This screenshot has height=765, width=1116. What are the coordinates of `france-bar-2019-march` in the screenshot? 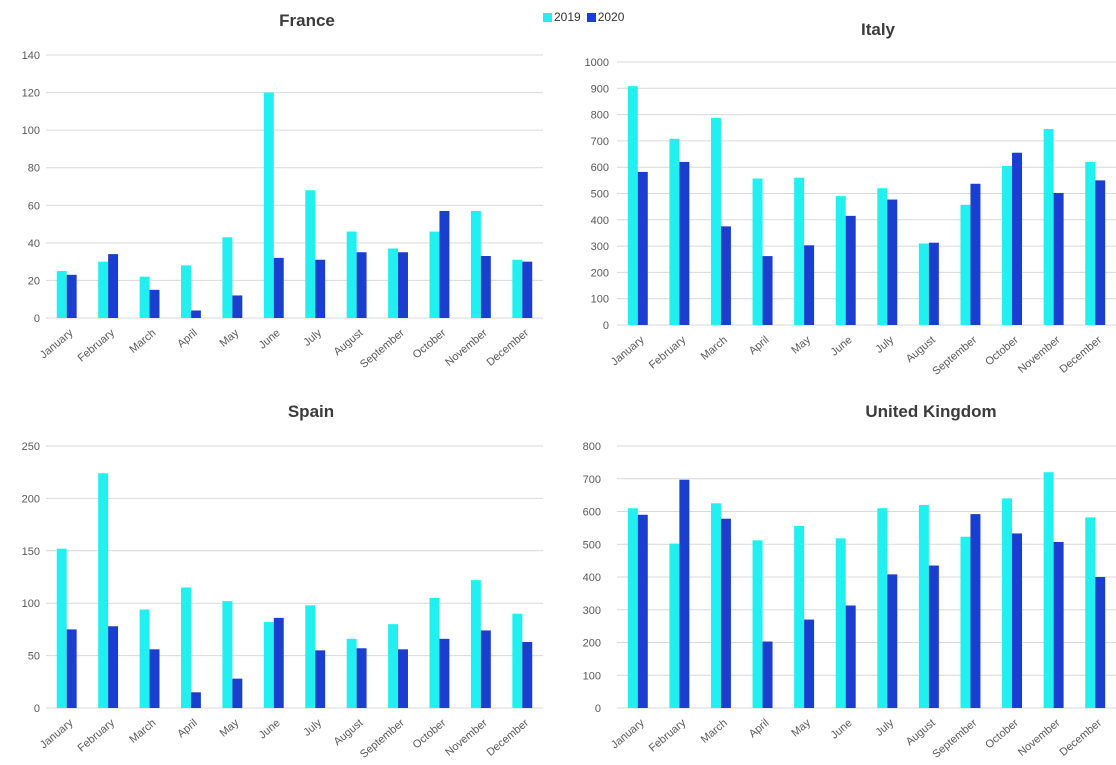 It's located at (144, 297).